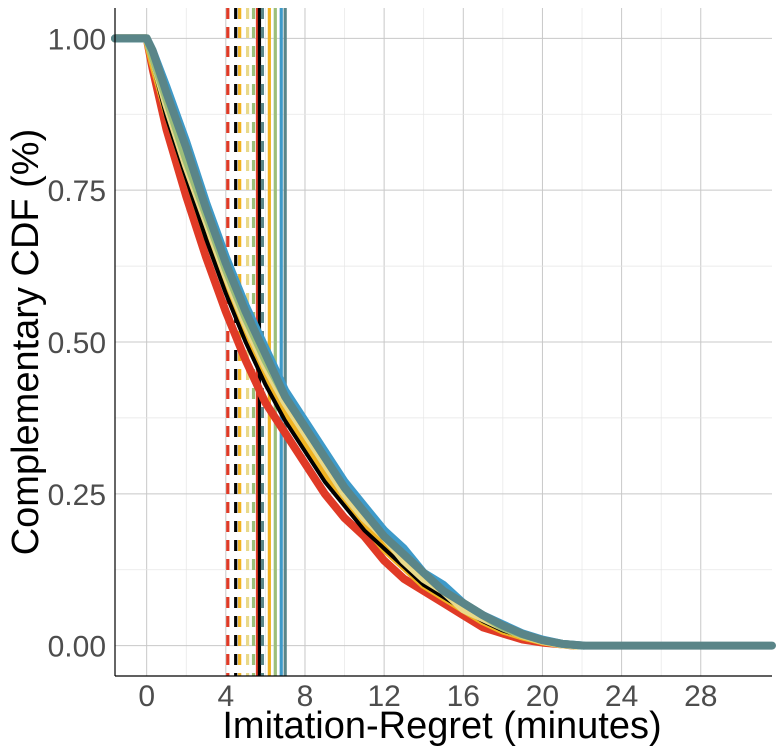  I want to click on y-tick-label: 1.00, so click(77, 39).